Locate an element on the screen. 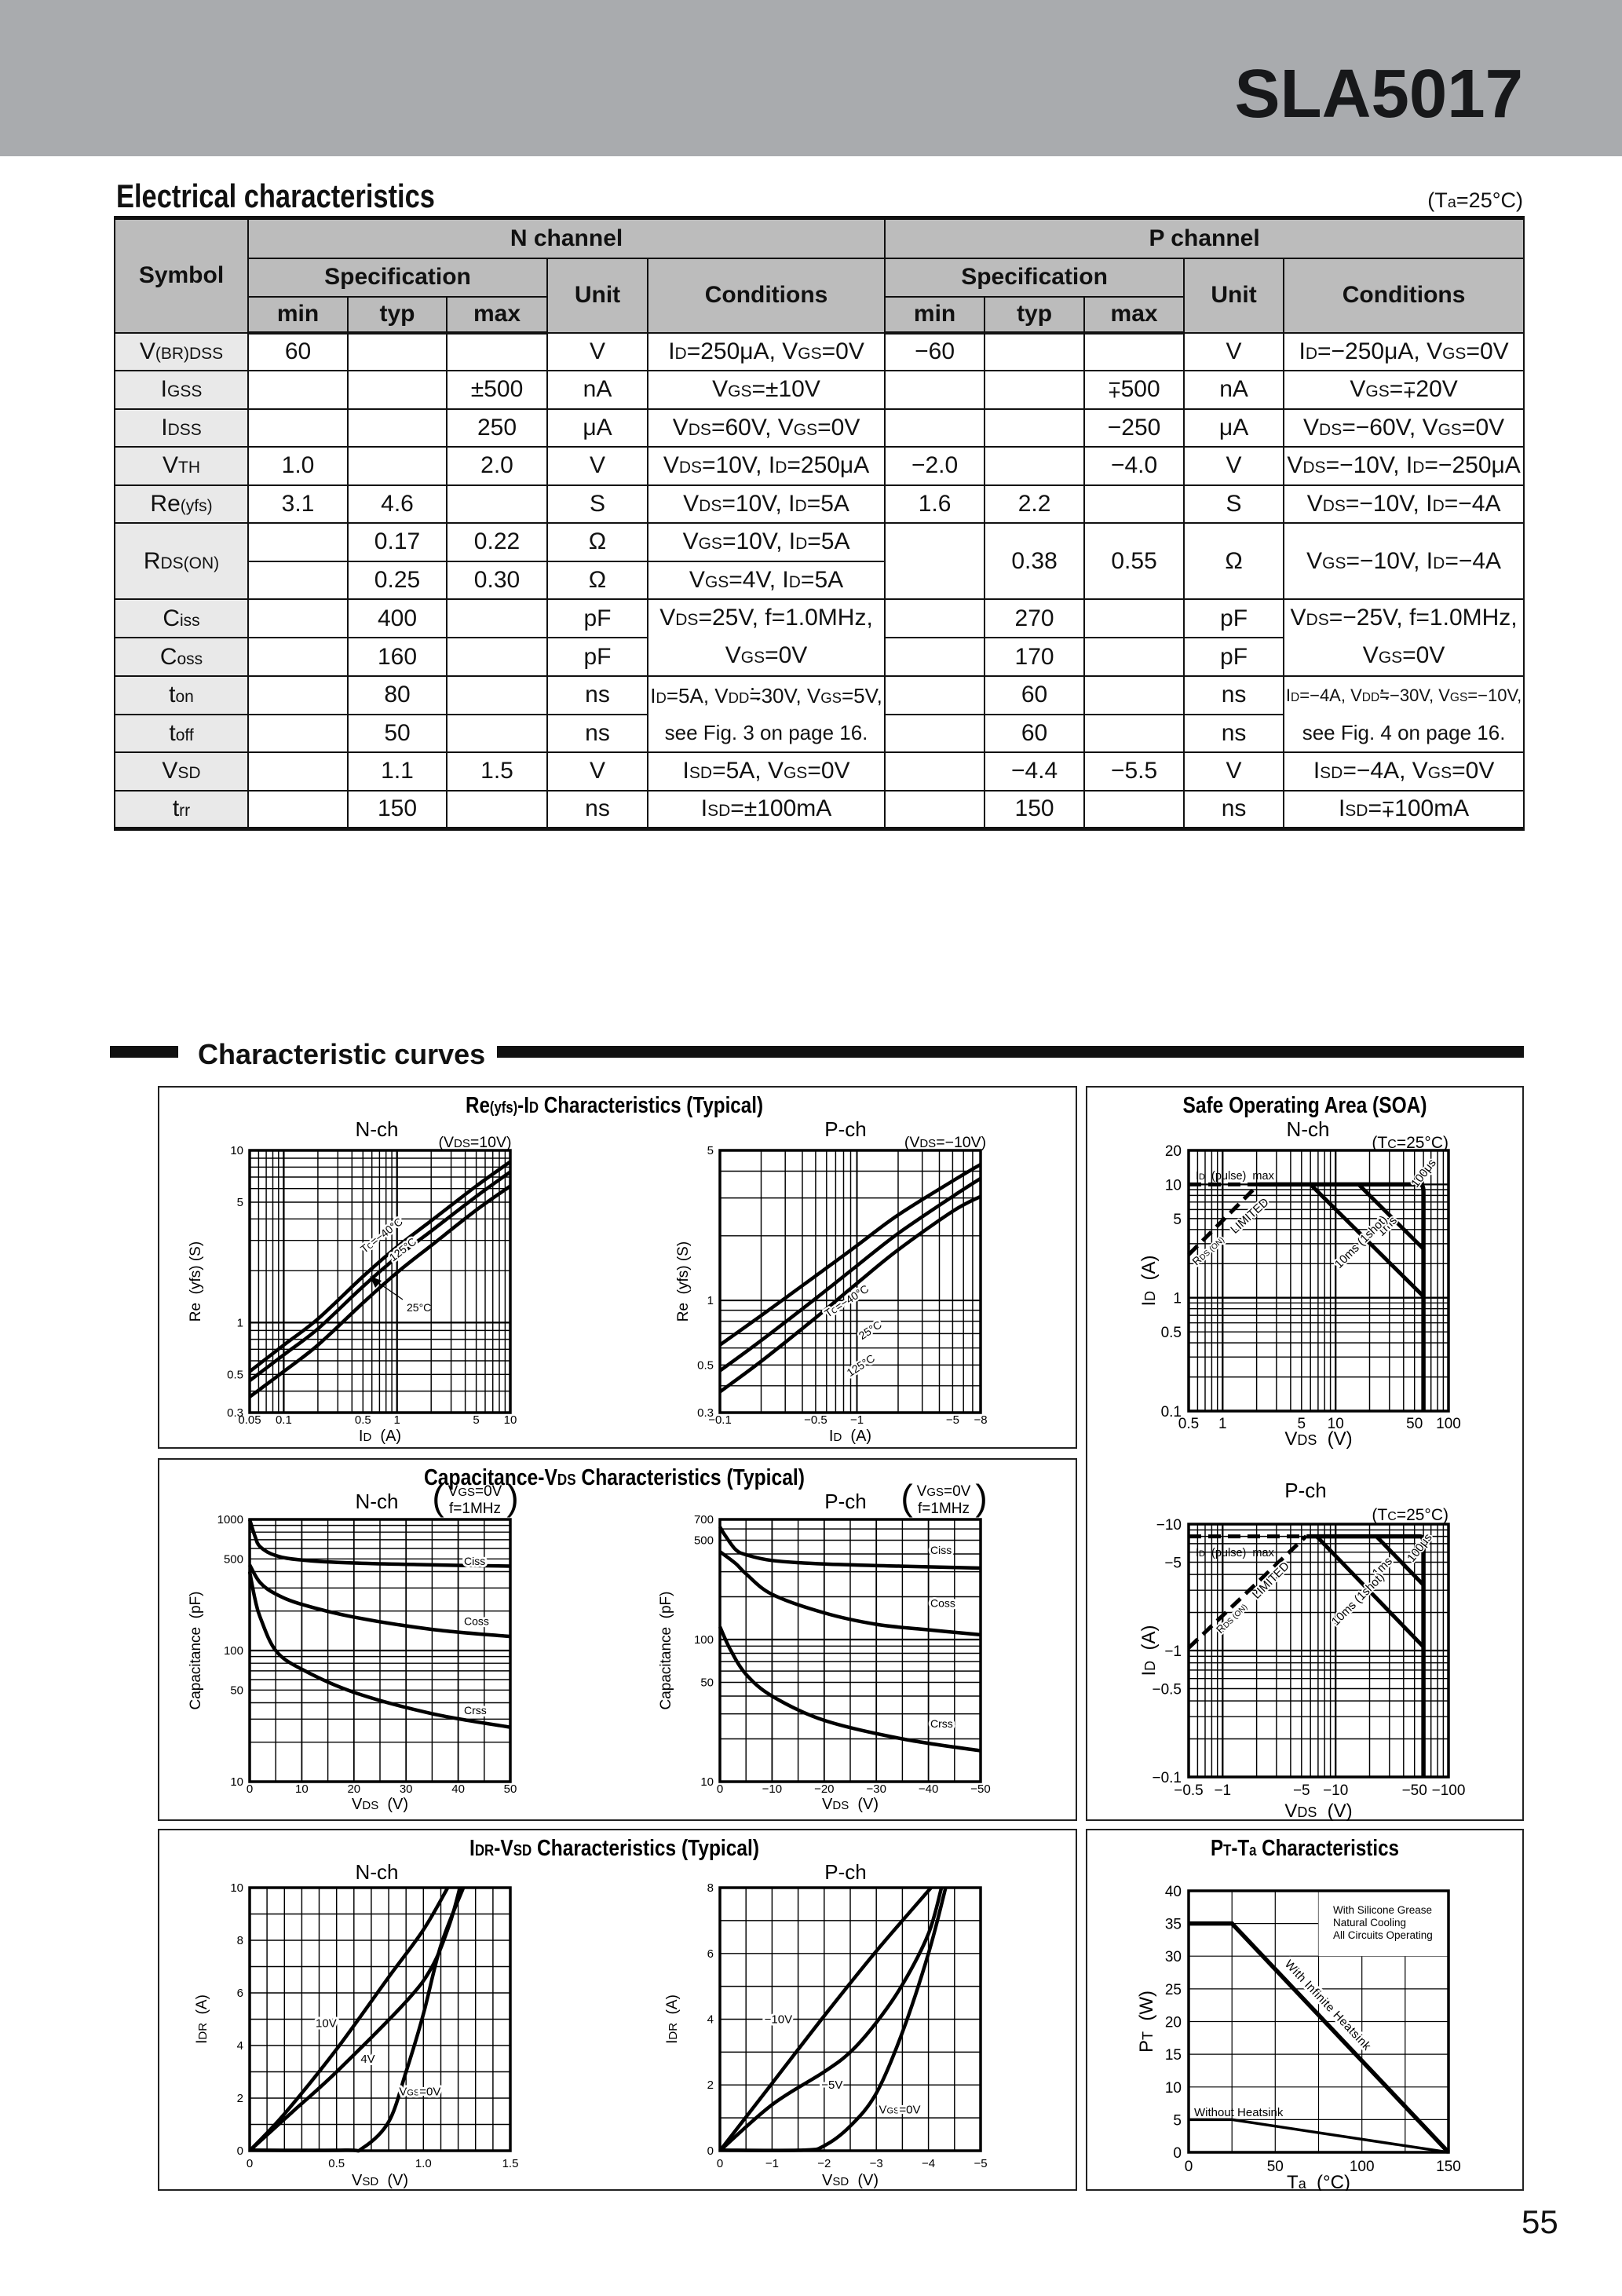  svg-text: 4V is located at coordinates (367, 2059).